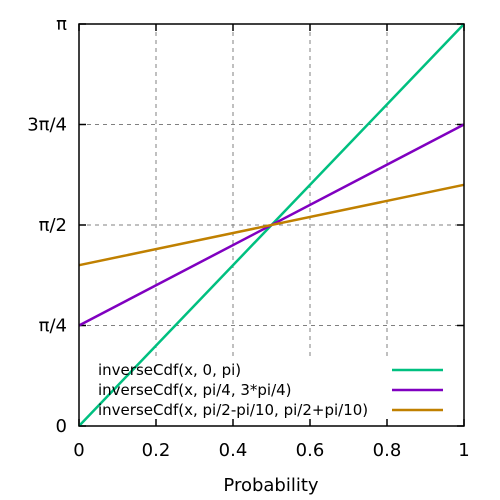 The height and width of the screenshot is (500, 500). What do you see at coordinates (78, 450) in the screenshot?
I see `x-tick-label: 0` at bounding box center [78, 450].